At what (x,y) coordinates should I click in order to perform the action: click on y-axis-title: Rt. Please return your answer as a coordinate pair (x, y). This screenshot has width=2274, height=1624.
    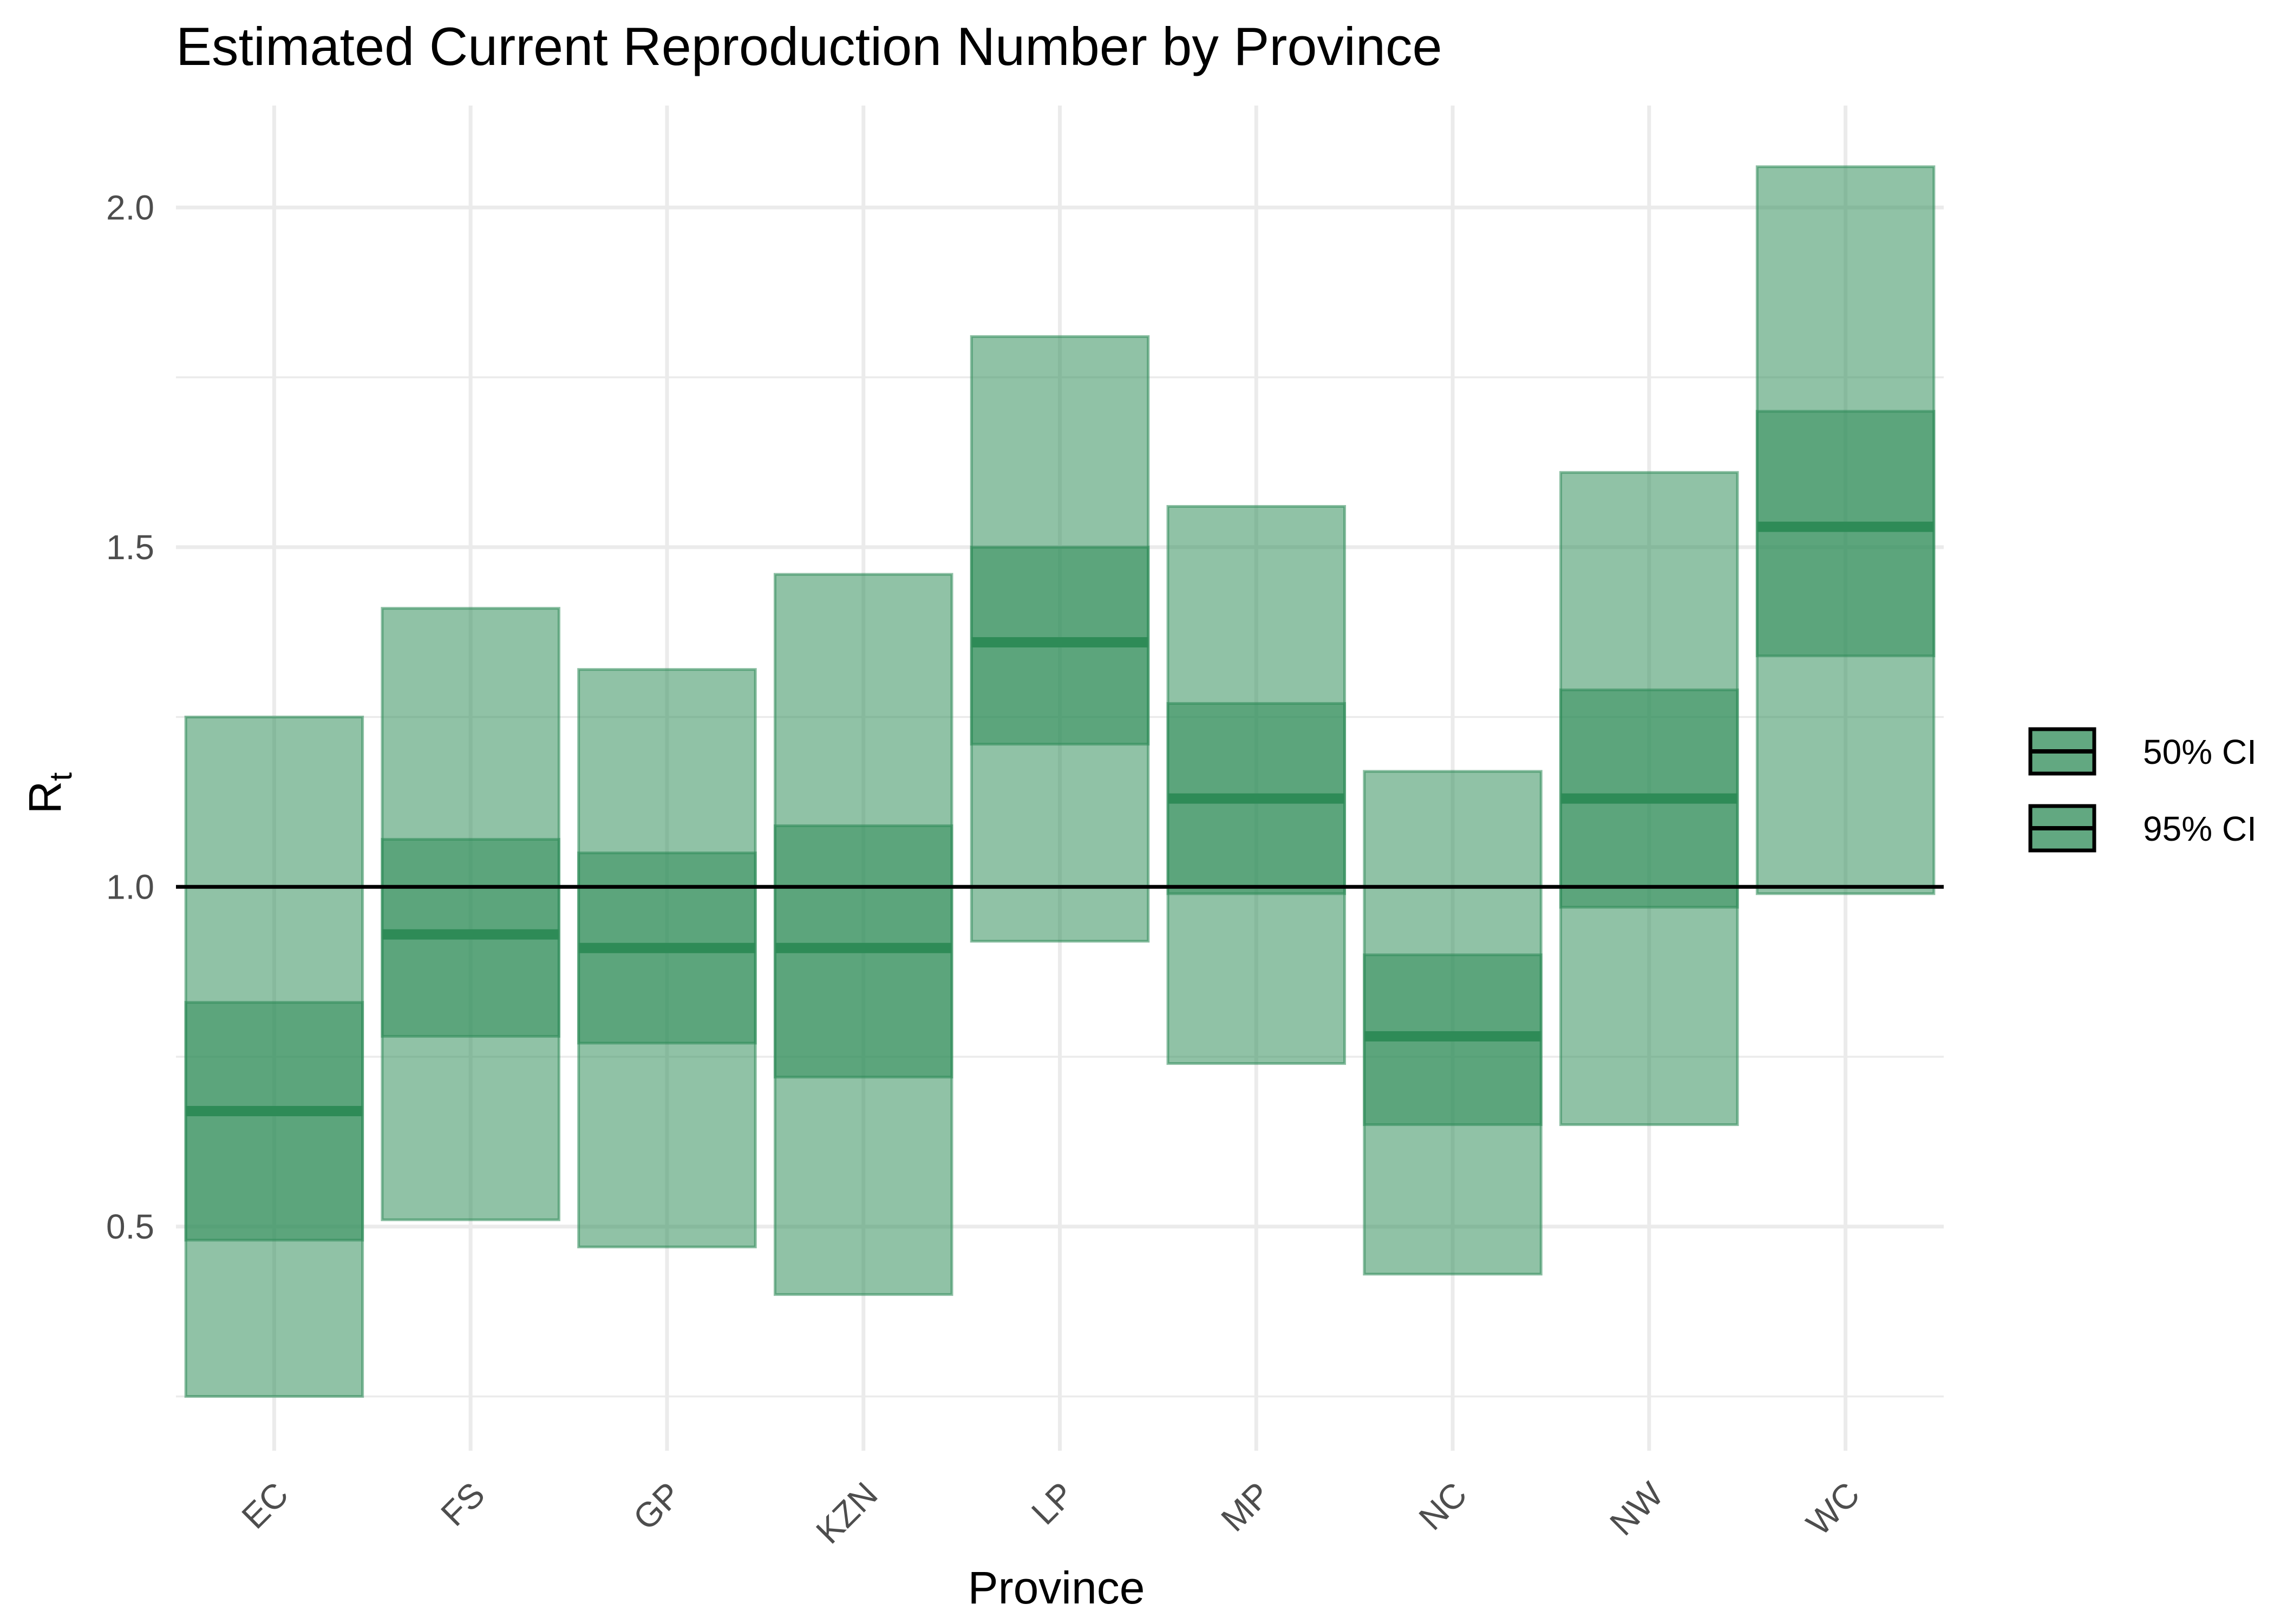
    Looking at the image, I should click on (49, 793).